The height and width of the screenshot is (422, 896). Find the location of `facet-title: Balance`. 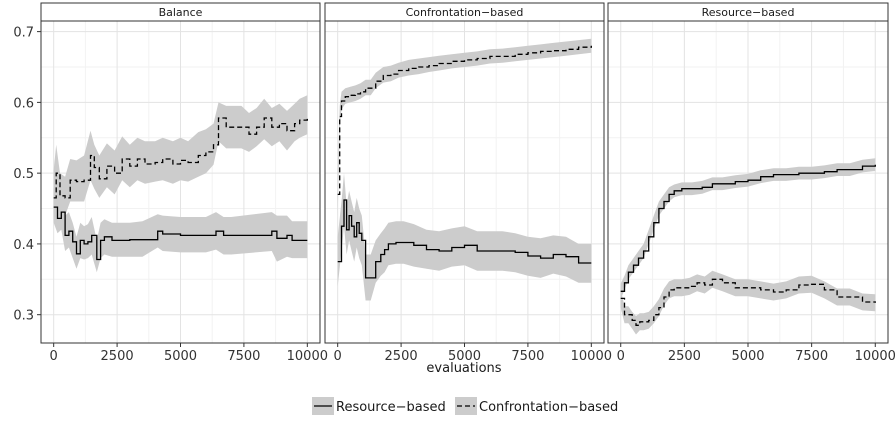

facet-title: Balance is located at coordinates (181, 12).